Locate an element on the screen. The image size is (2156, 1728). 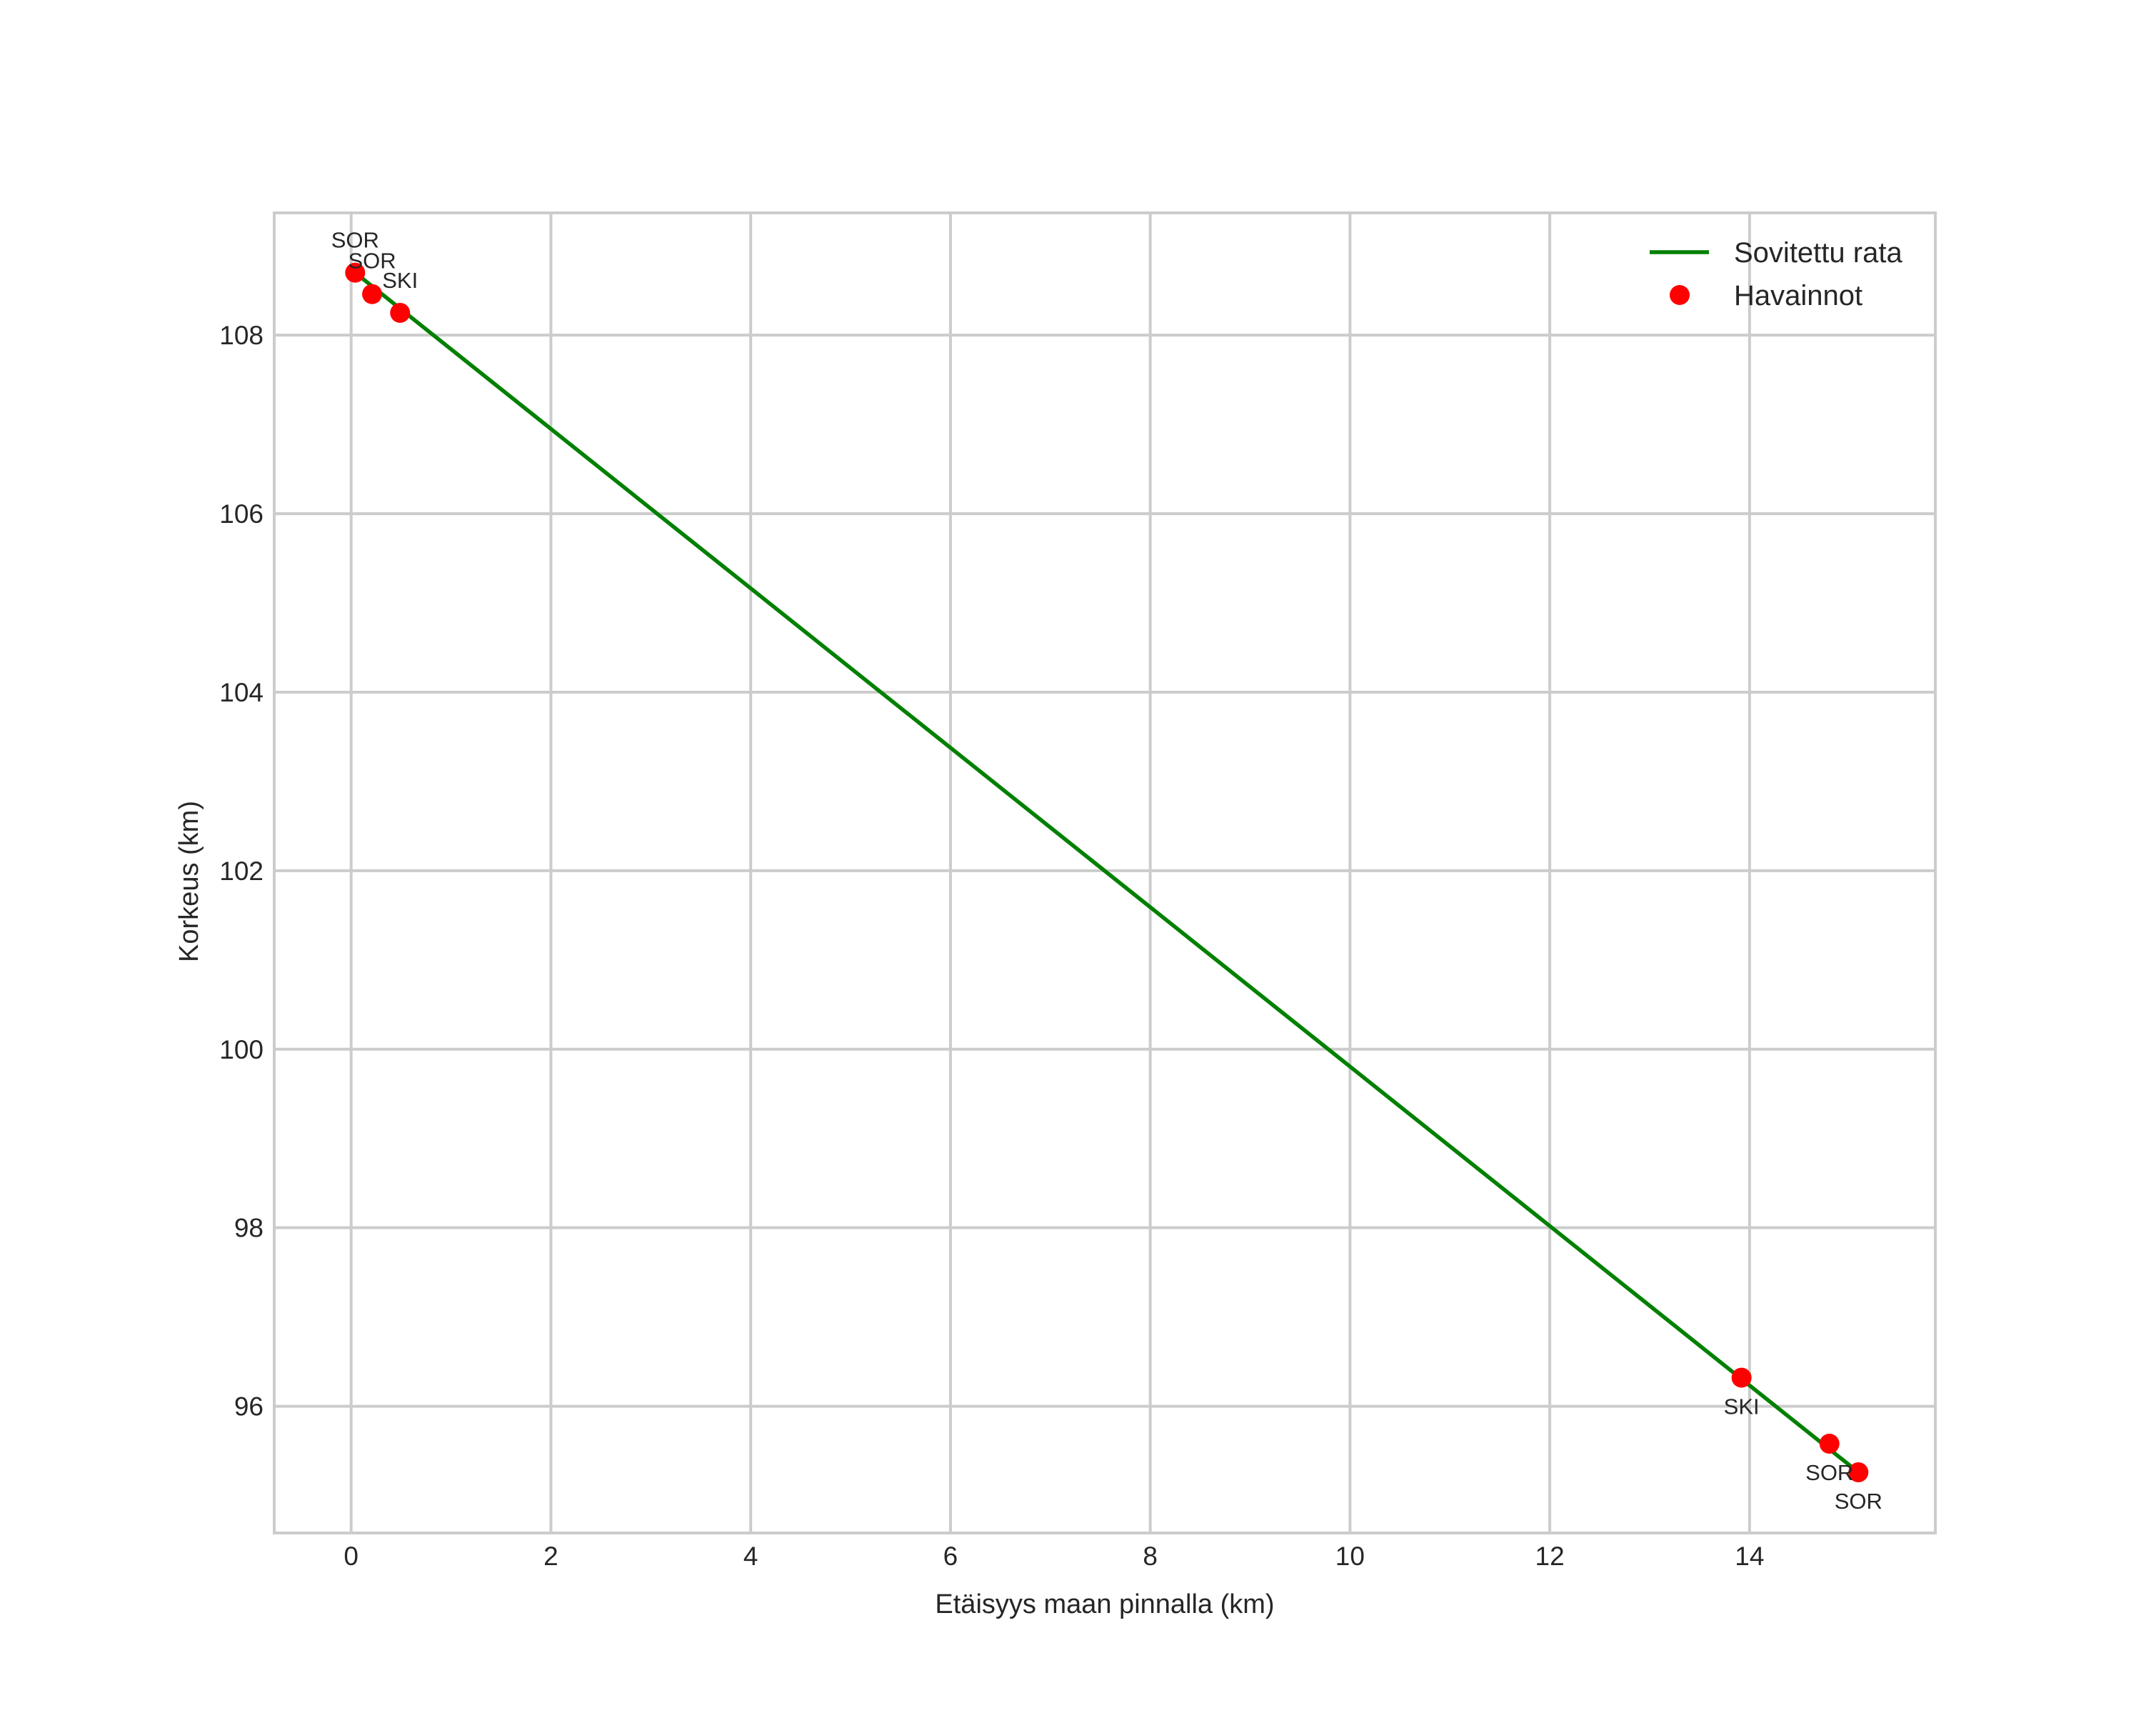
x-tick-label: 8 is located at coordinates (1151, 1556).